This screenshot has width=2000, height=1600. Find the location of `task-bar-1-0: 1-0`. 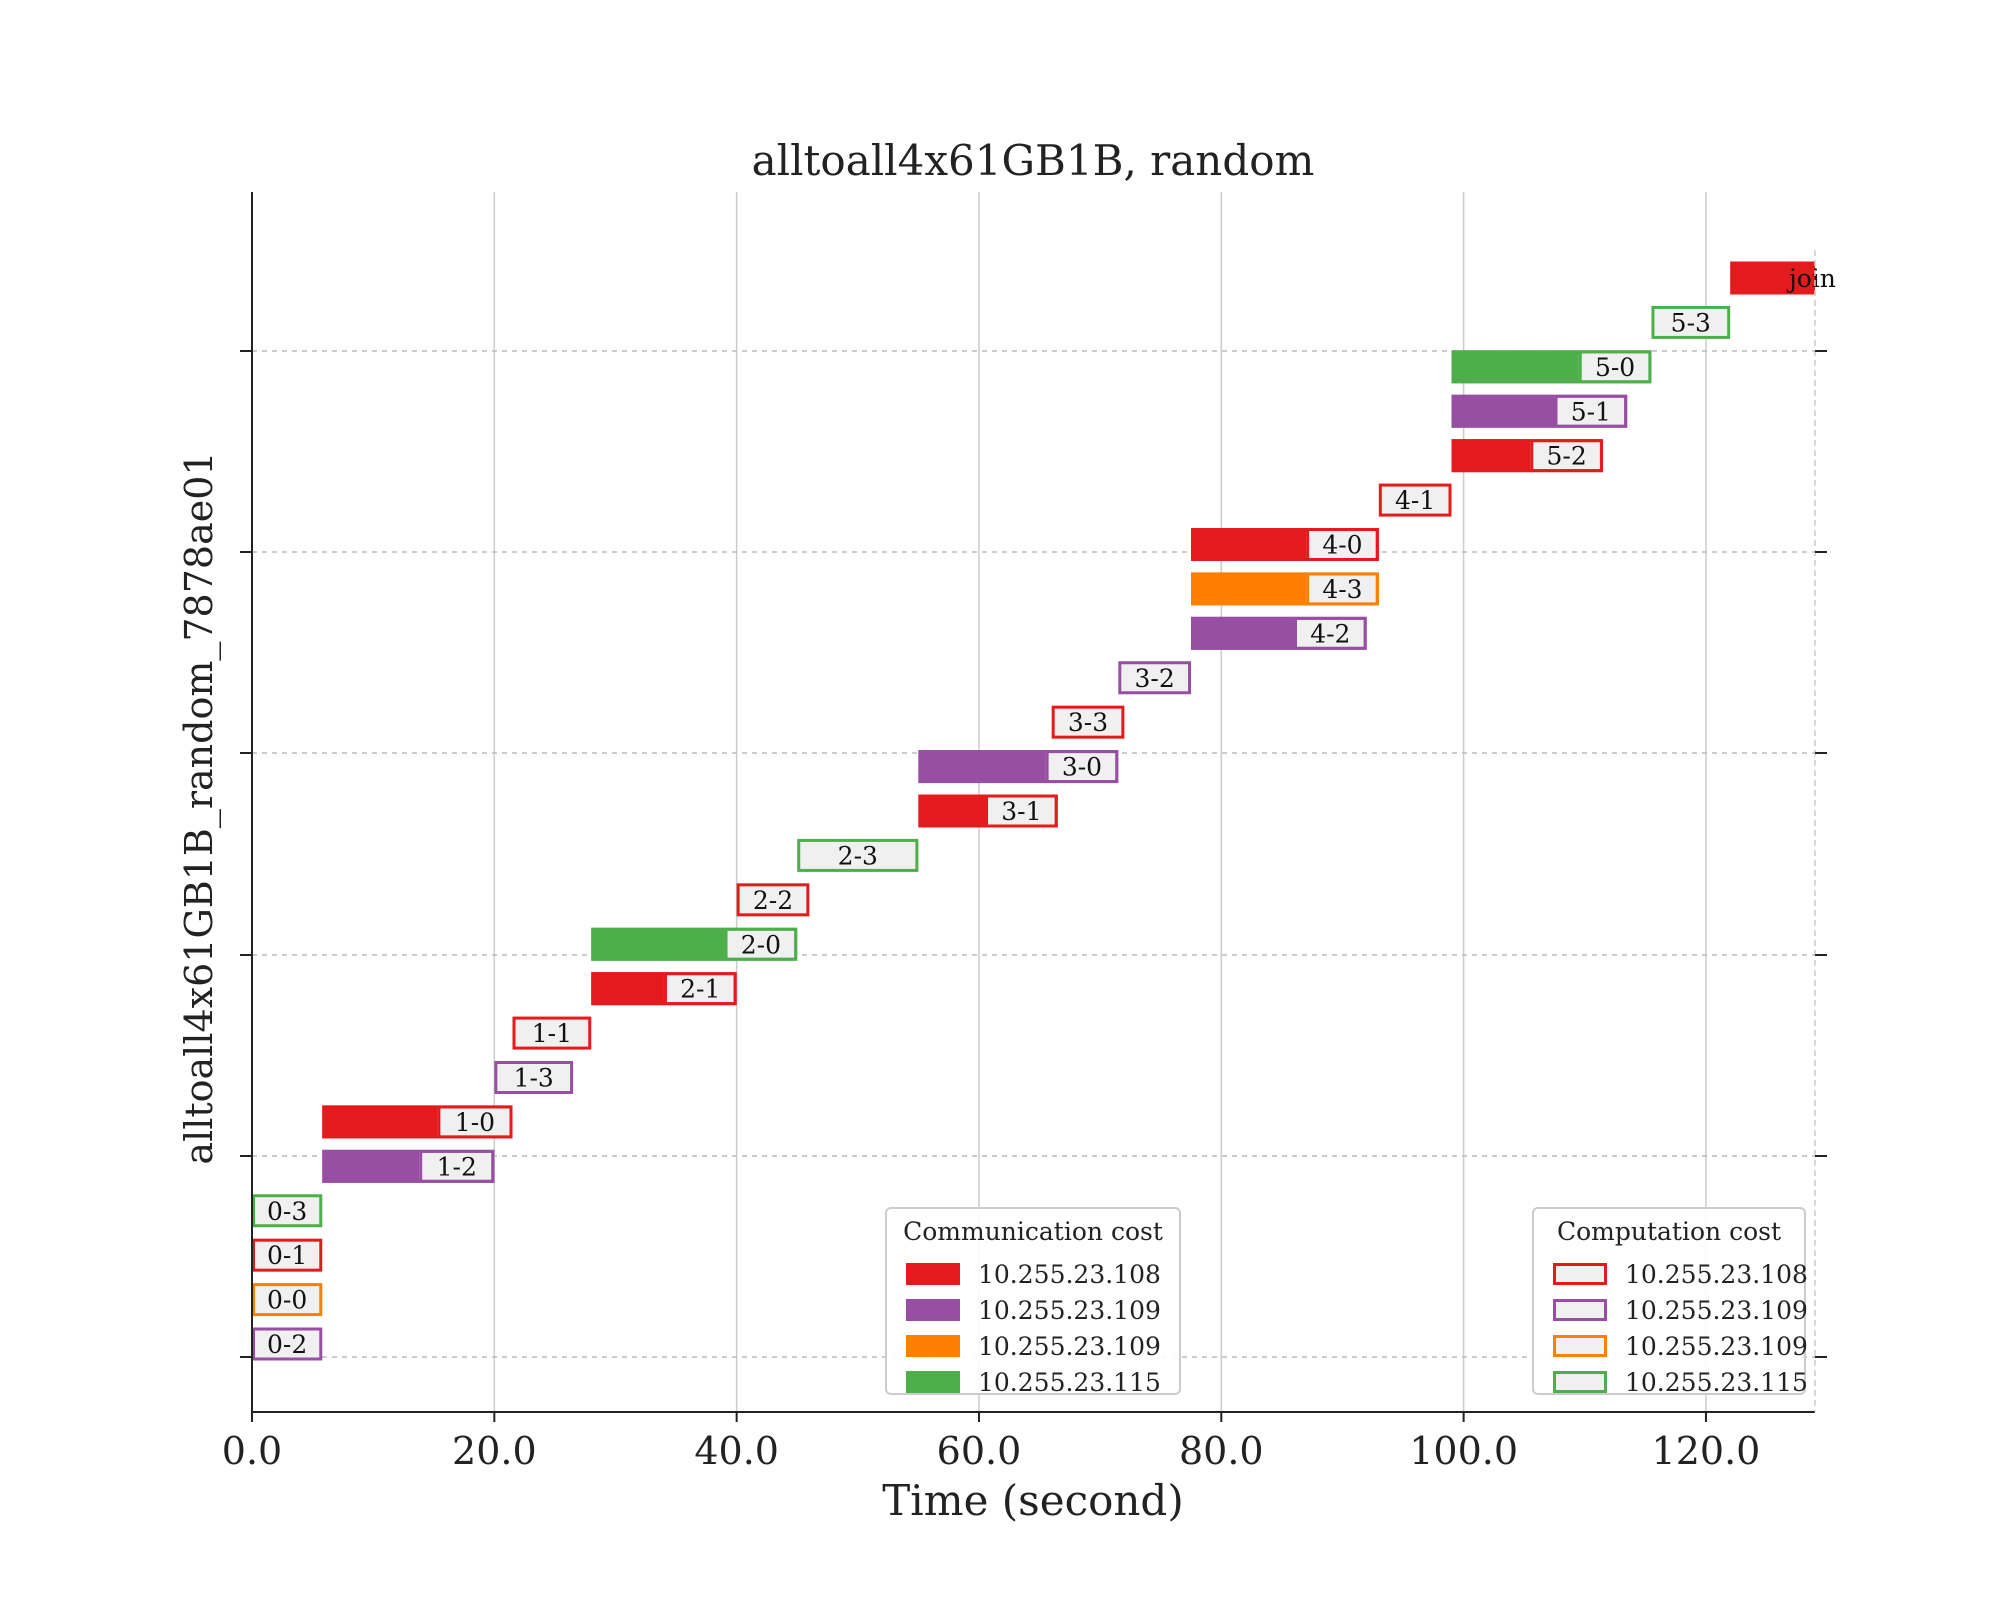

task-bar-1-0: 1-0 is located at coordinates (417, 1122).